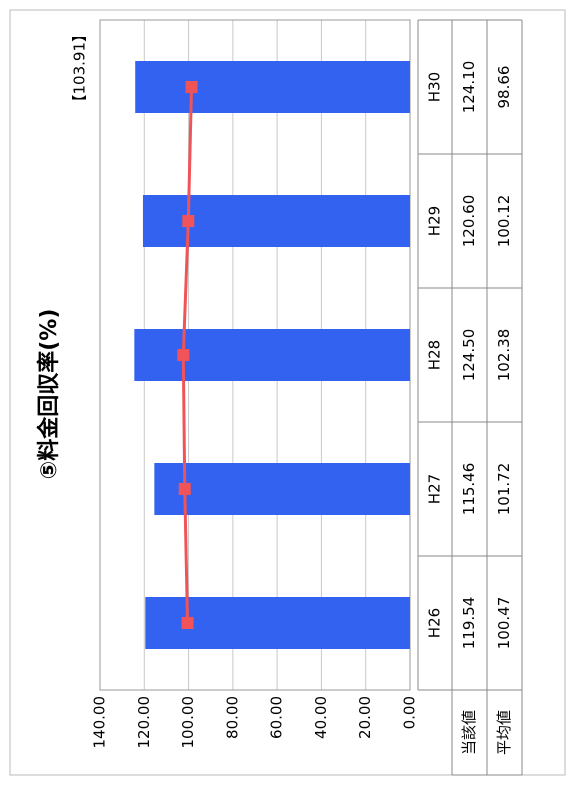 Image resolution: width=572 pixels, height=787 pixels. What do you see at coordinates (144, 722) in the screenshot?
I see `y-tick-label: 120.00` at bounding box center [144, 722].